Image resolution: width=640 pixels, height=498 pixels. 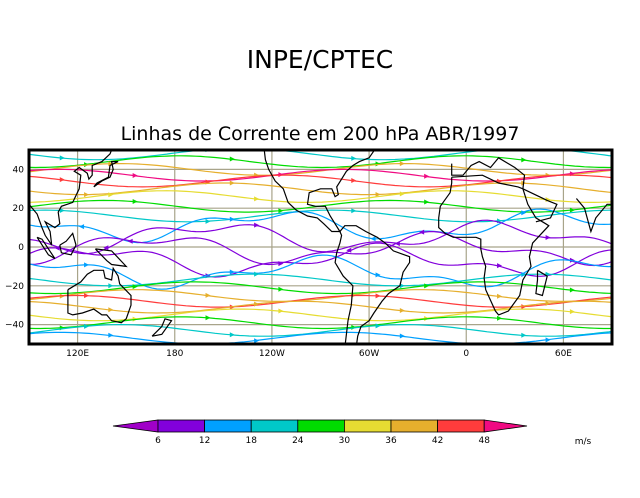 I want to click on colorbar-tick-label: 30, so click(x=345, y=441).